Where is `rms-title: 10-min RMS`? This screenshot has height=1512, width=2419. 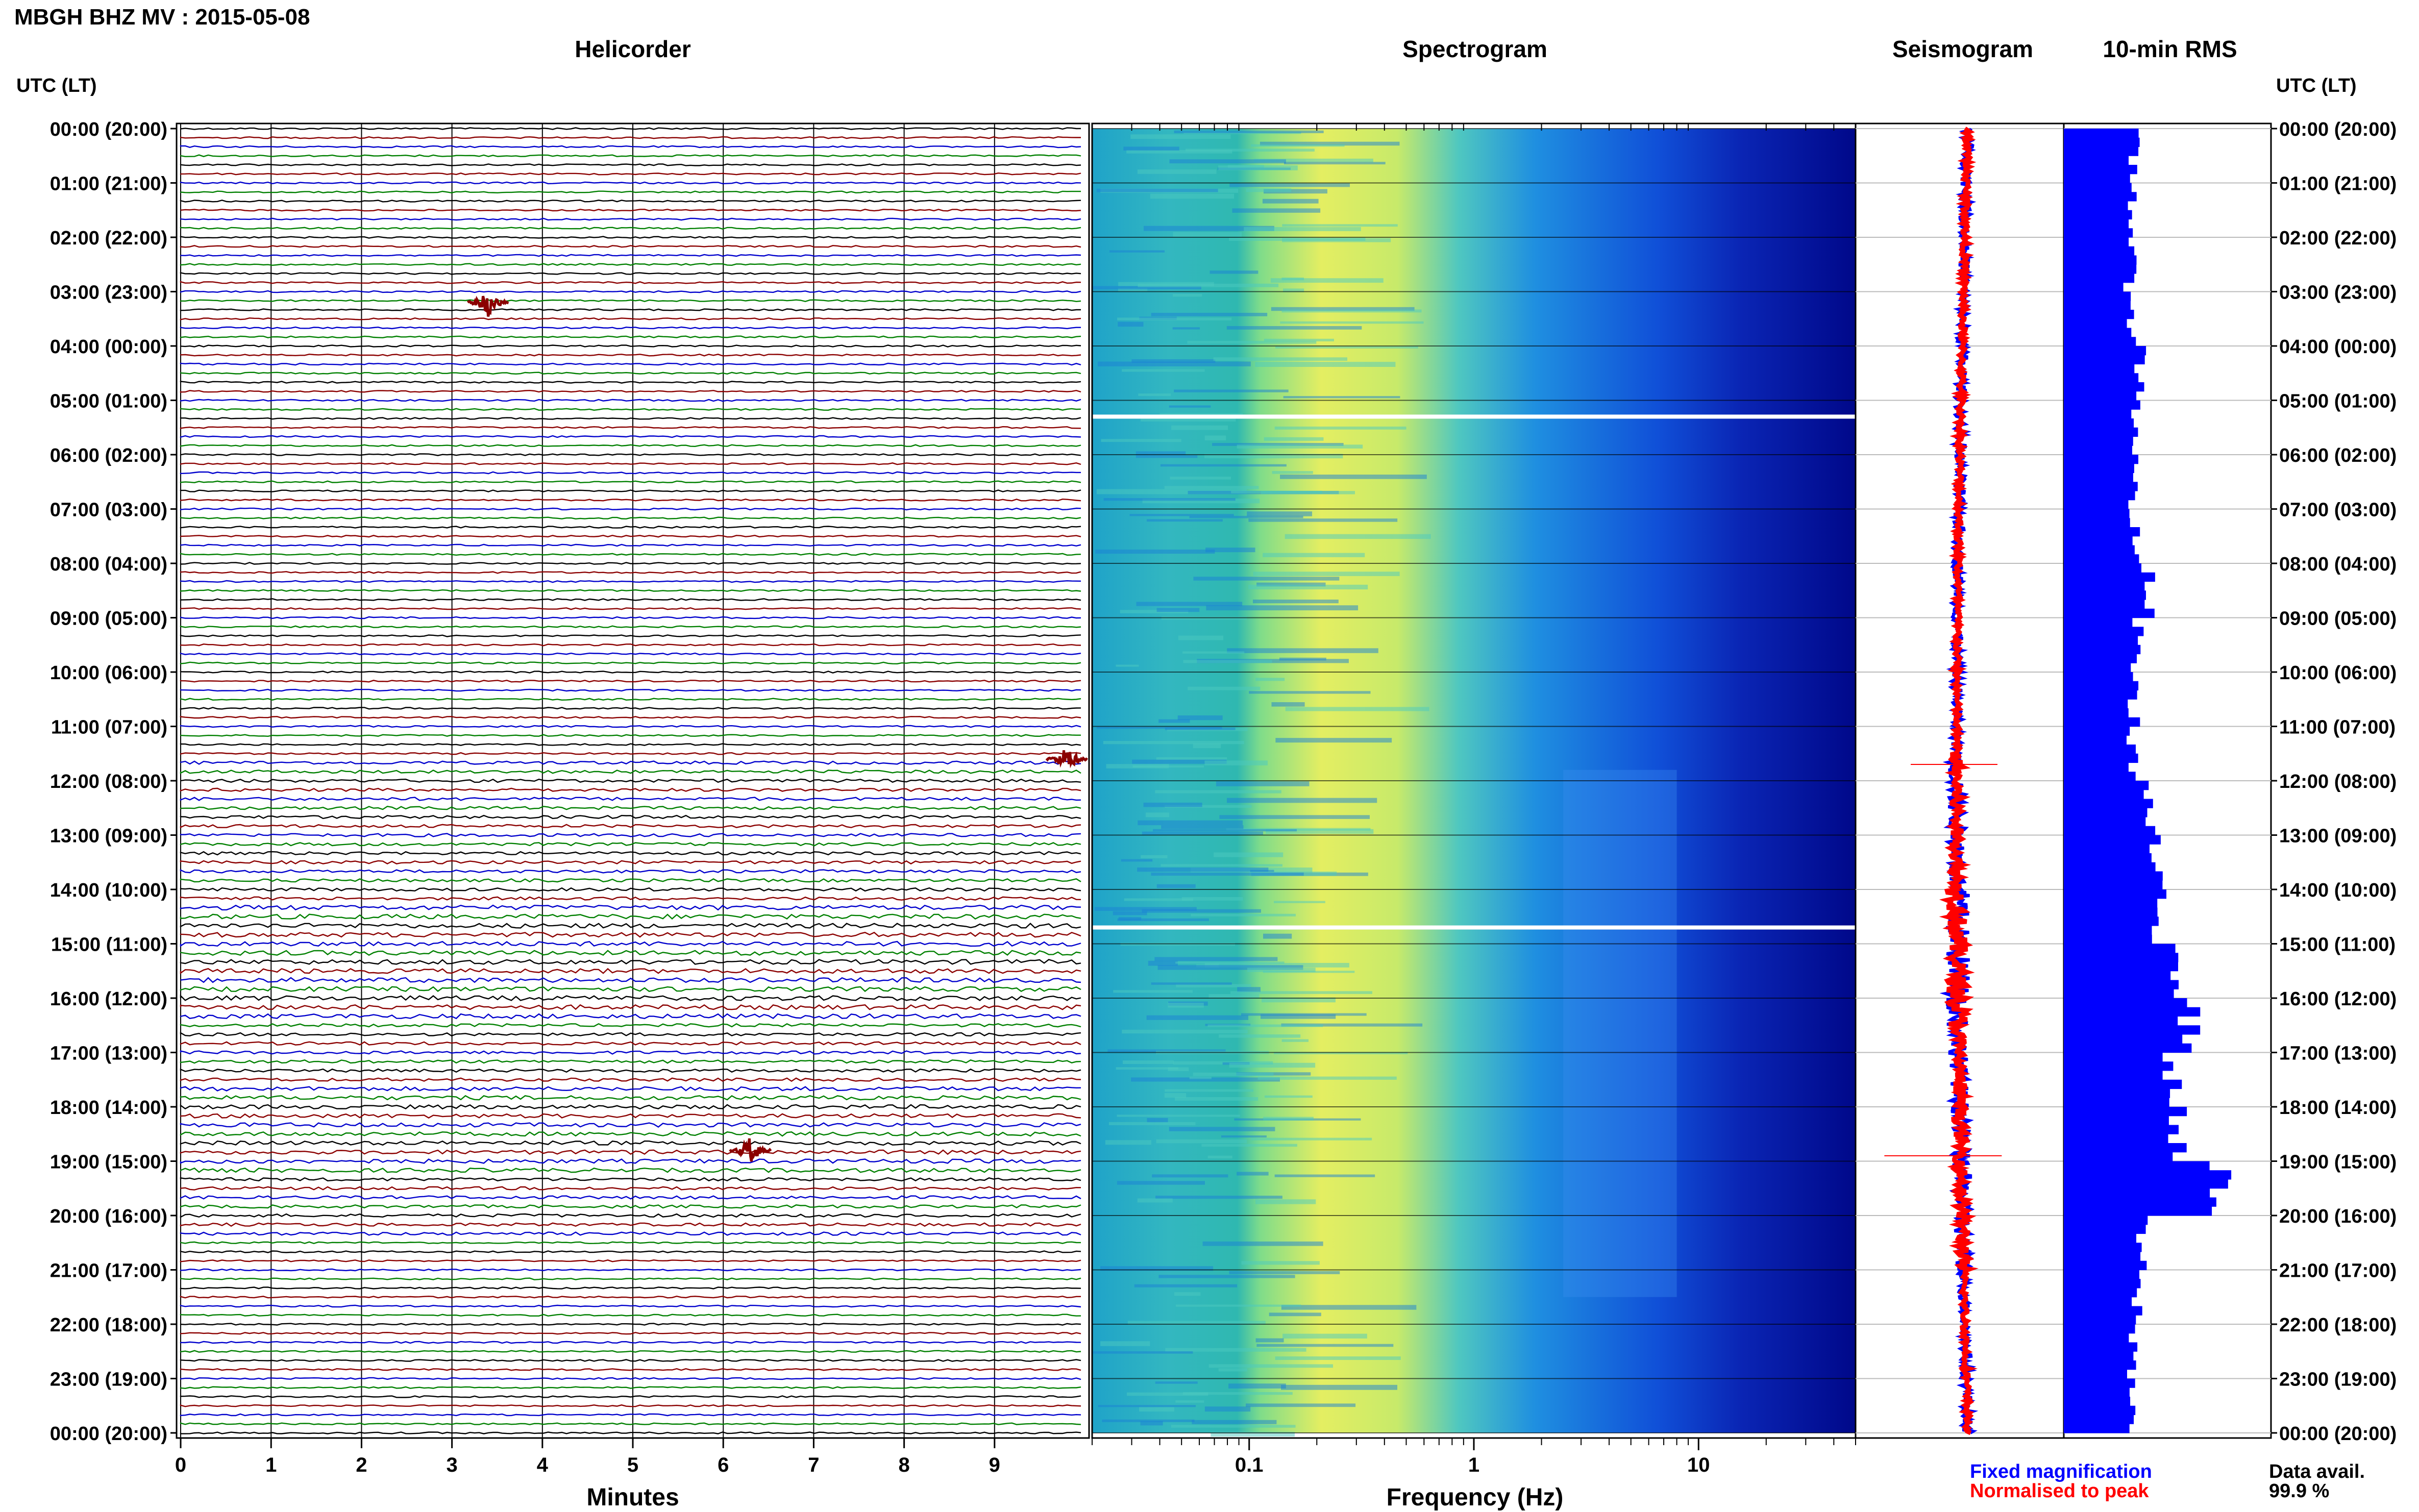
rms-title: 10-min RMS is located at coordinates (2170, 49).